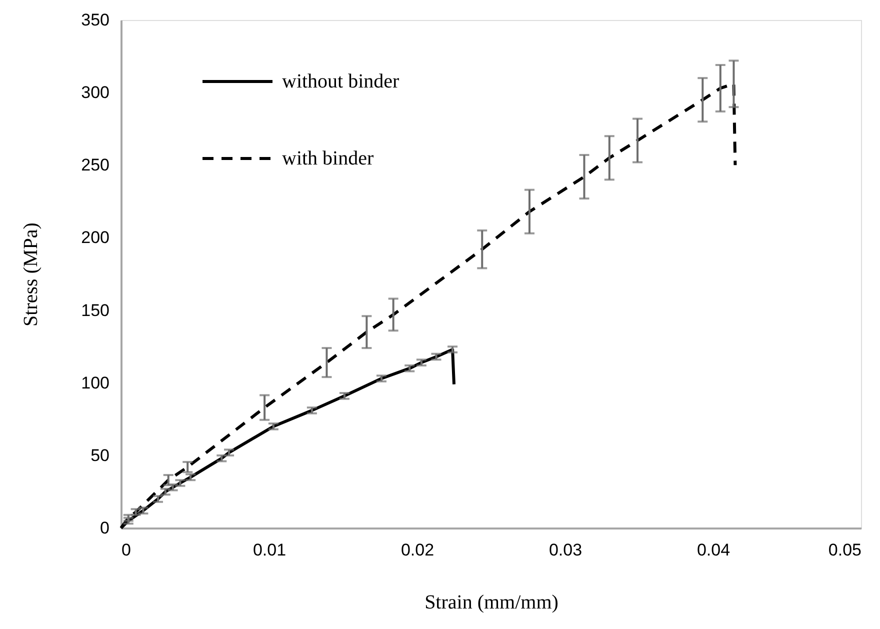  Describe the element at coordinates (328, 159) in the screenshot. I see `legend-label: with binder` at that location.